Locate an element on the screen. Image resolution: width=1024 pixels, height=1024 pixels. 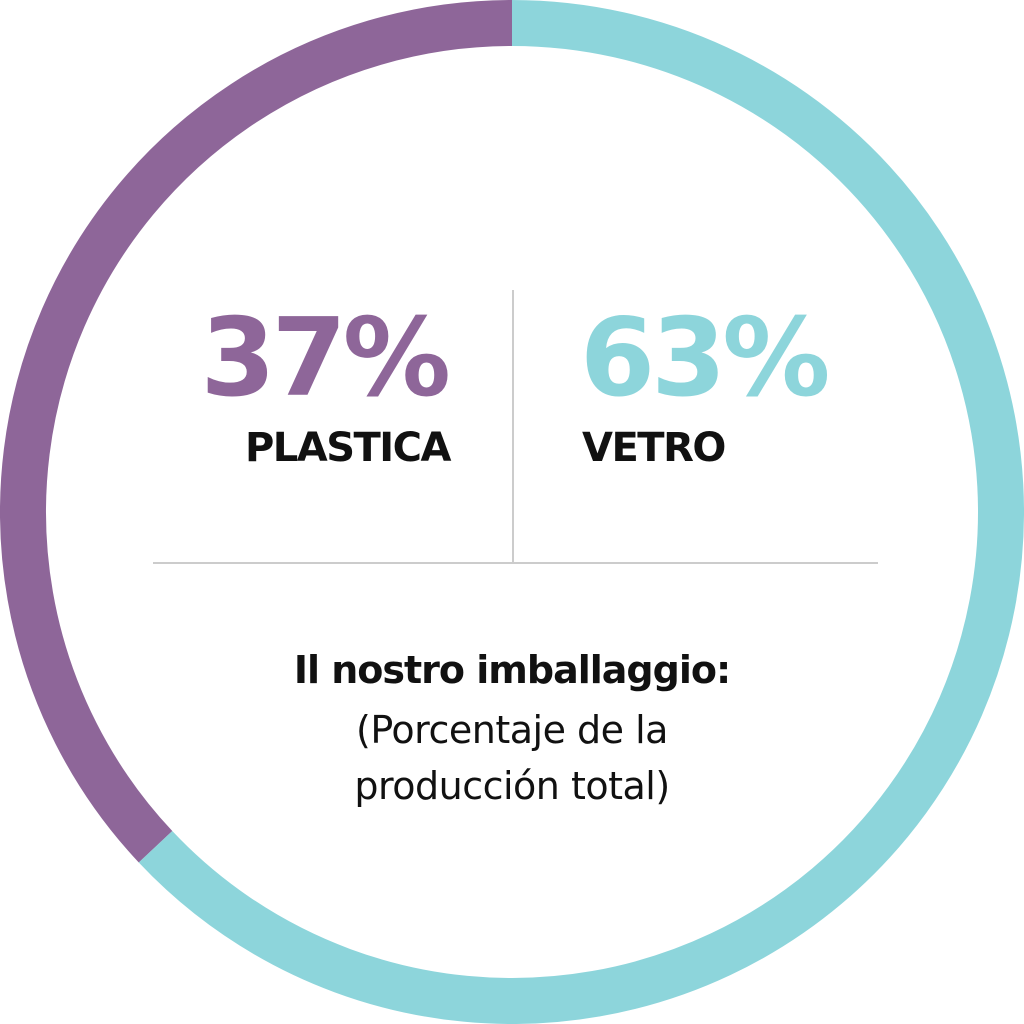
value-label: 37% is located at coordinates (323, 358).